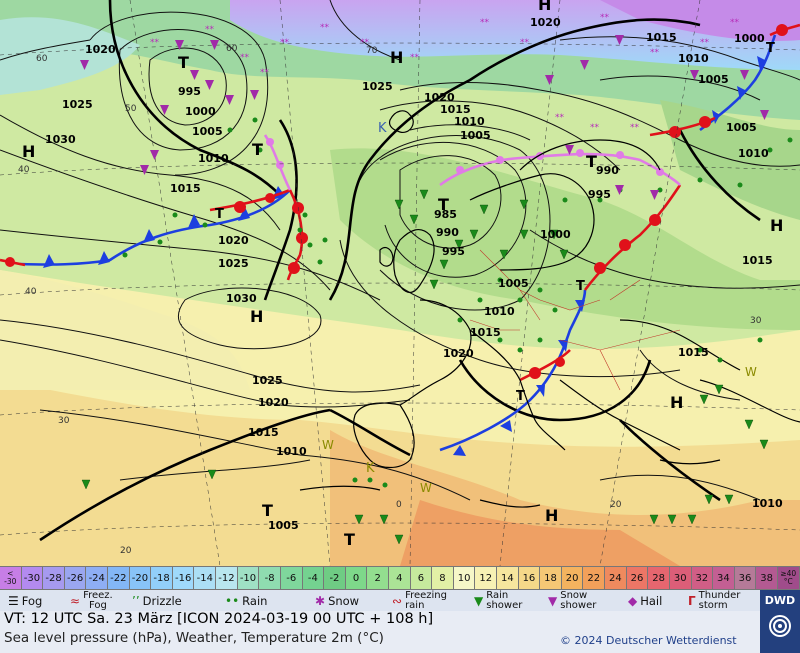 The height and width of the screenshot is (653, 800). Describe the element at coordinates (692, 600) in the screenshot. I see `thunderstorm-icon: Г` at that location.